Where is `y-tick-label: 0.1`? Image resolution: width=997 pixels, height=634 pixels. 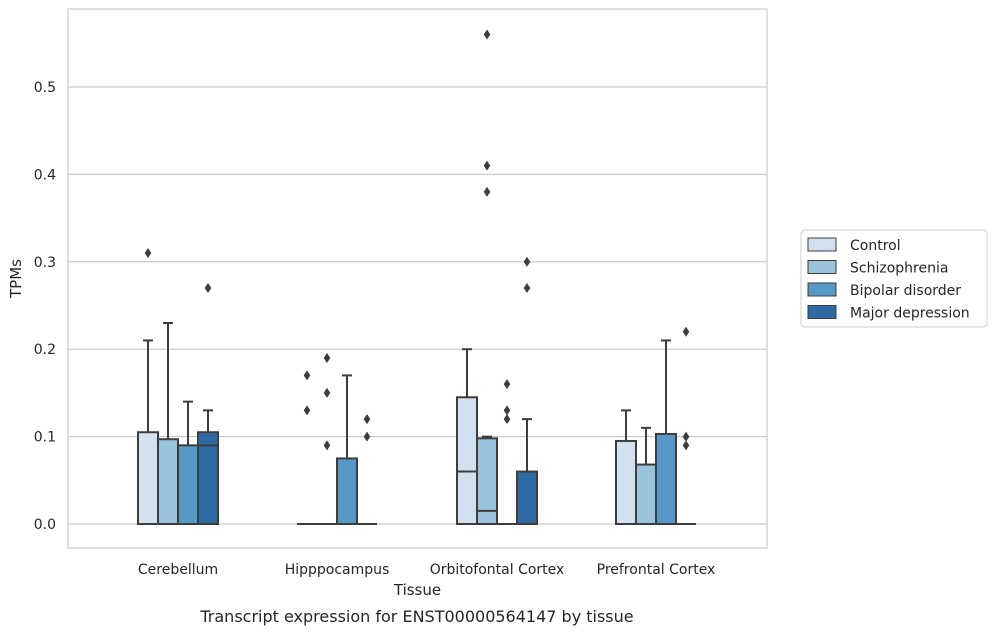 y-tick-label: 0.1 is located at coordinates (45, 438).